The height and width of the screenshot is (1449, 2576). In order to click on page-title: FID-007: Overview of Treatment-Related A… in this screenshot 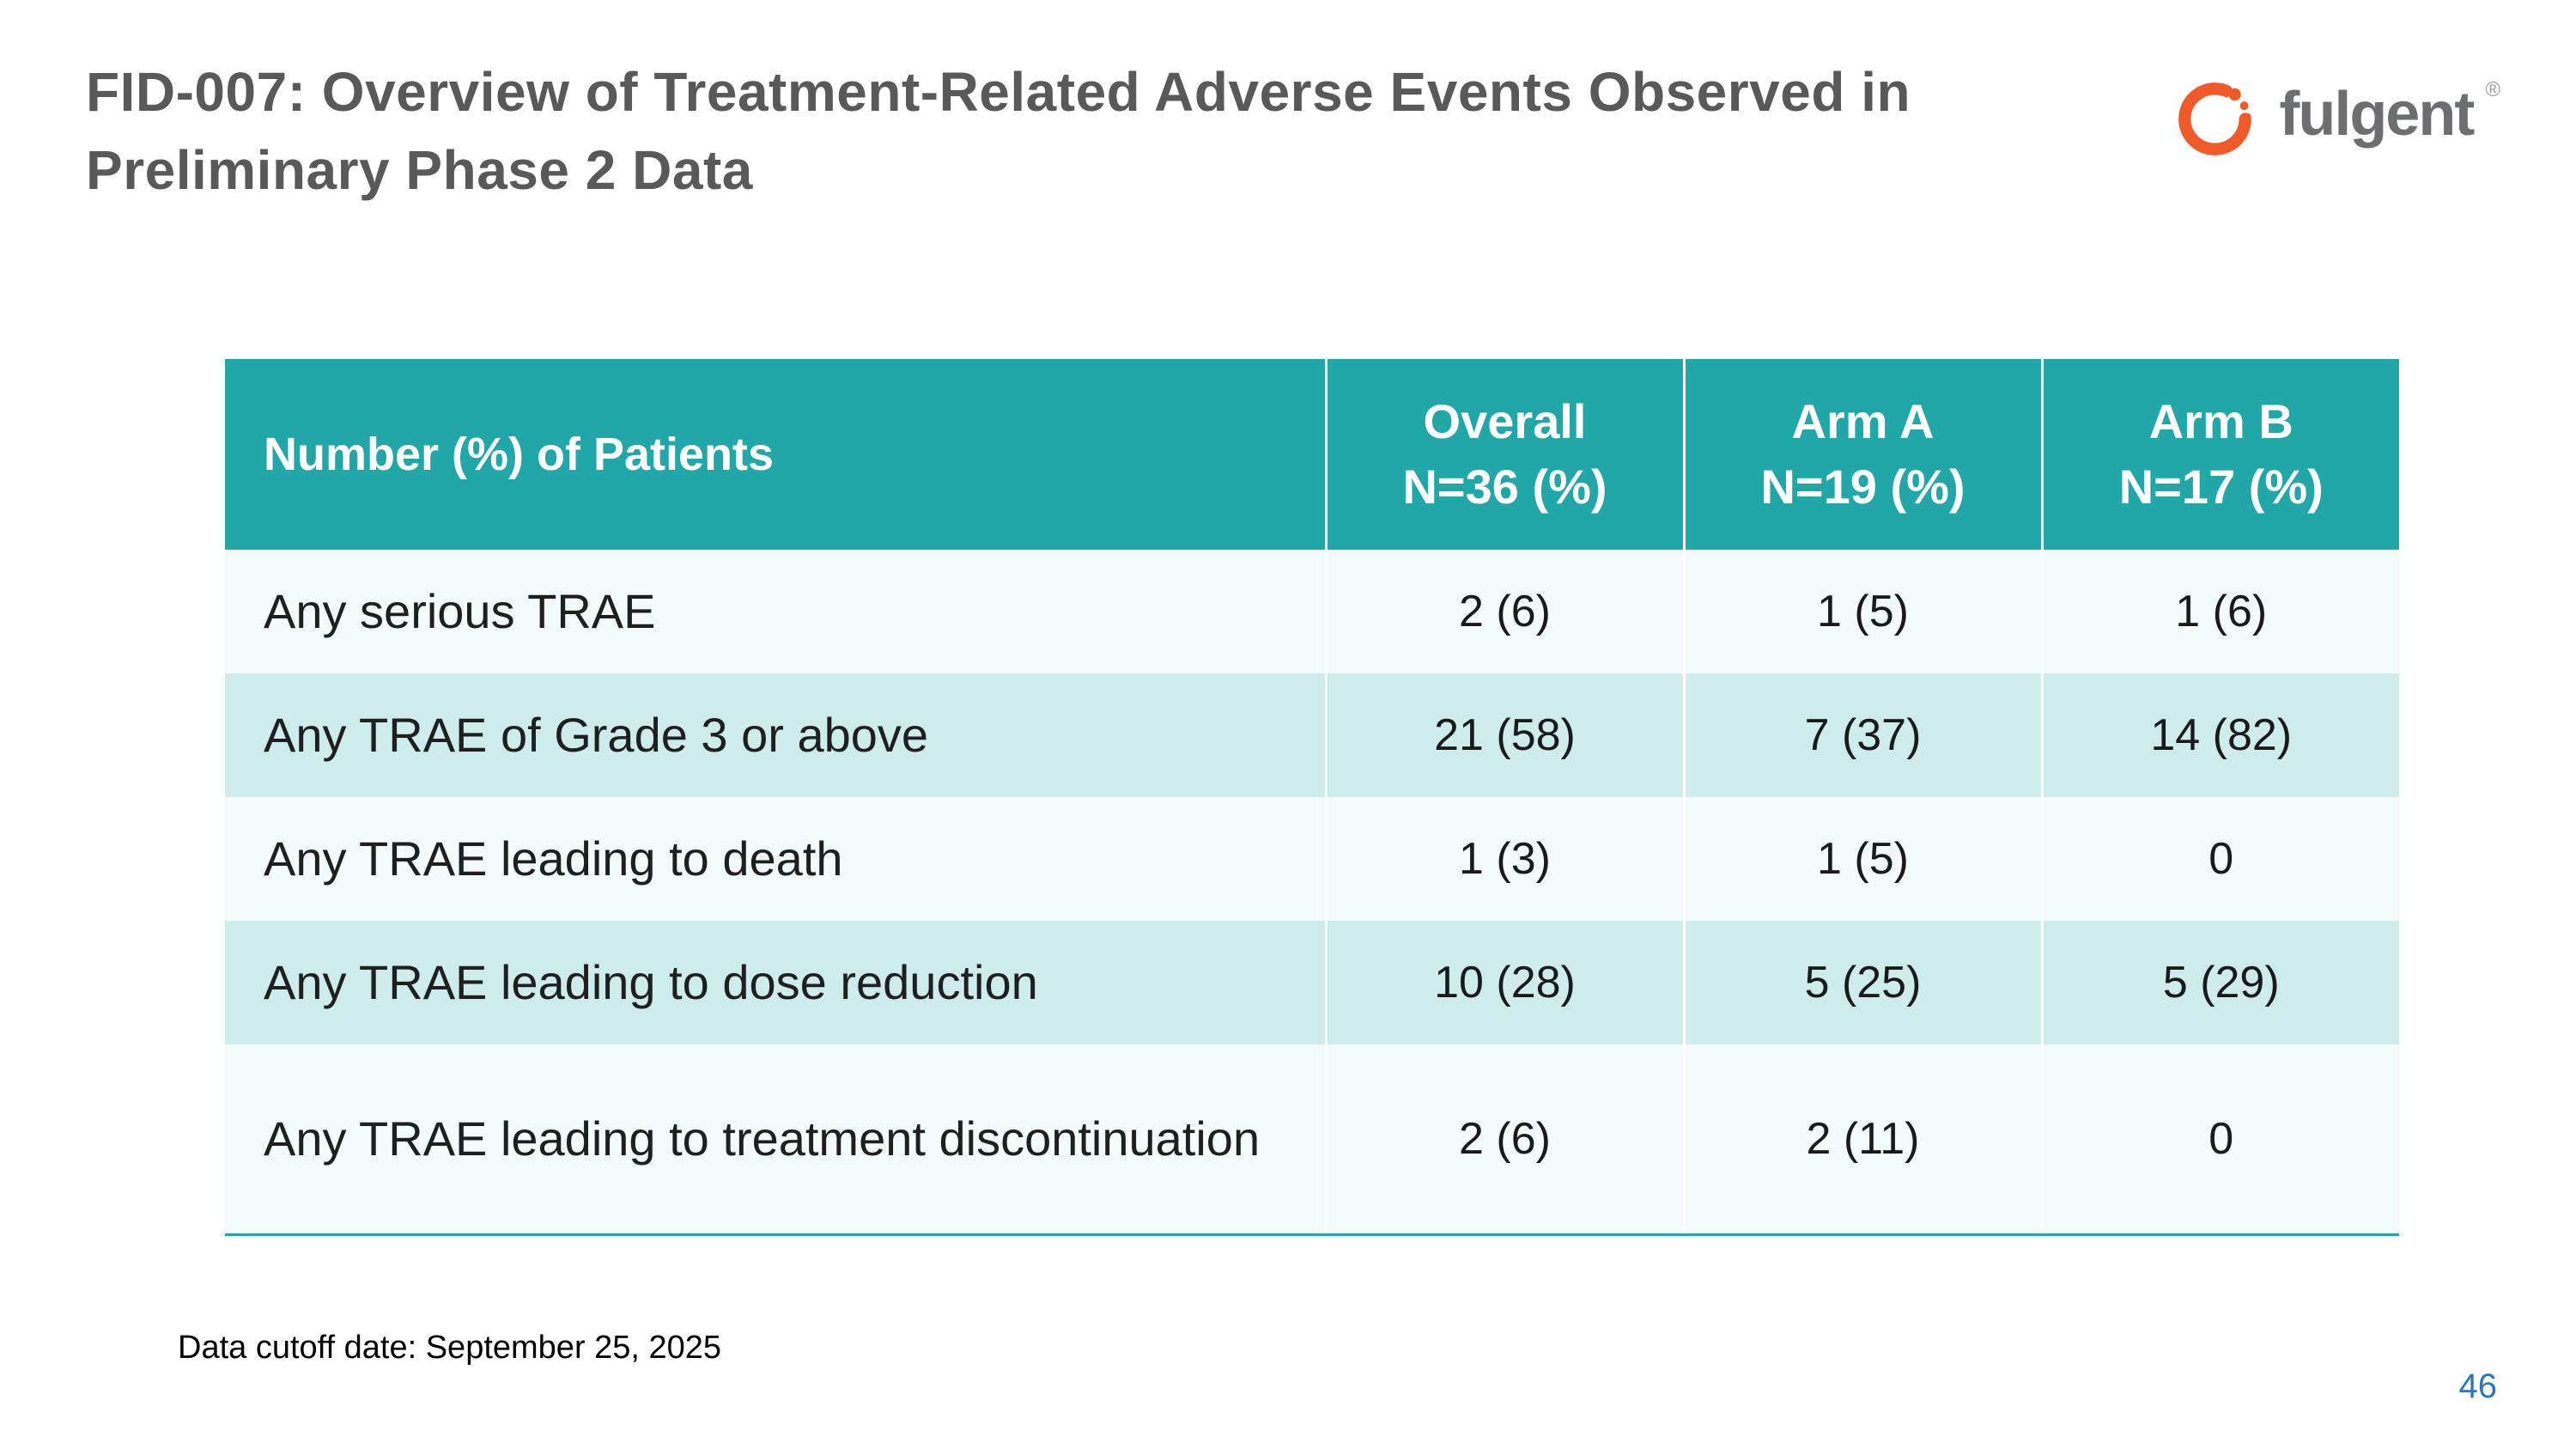, I will do `click(998, 131)`.